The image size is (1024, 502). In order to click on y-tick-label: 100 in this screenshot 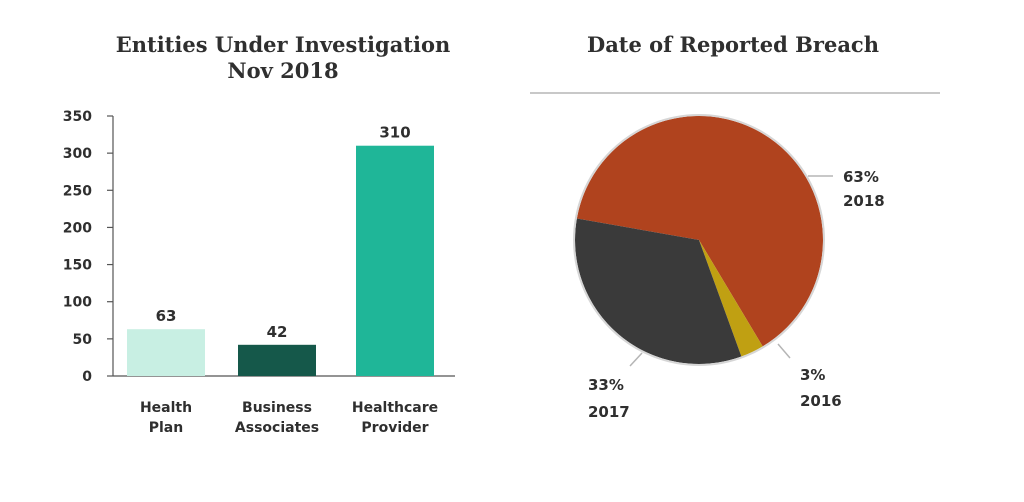, I will do `click(77, 303)`.